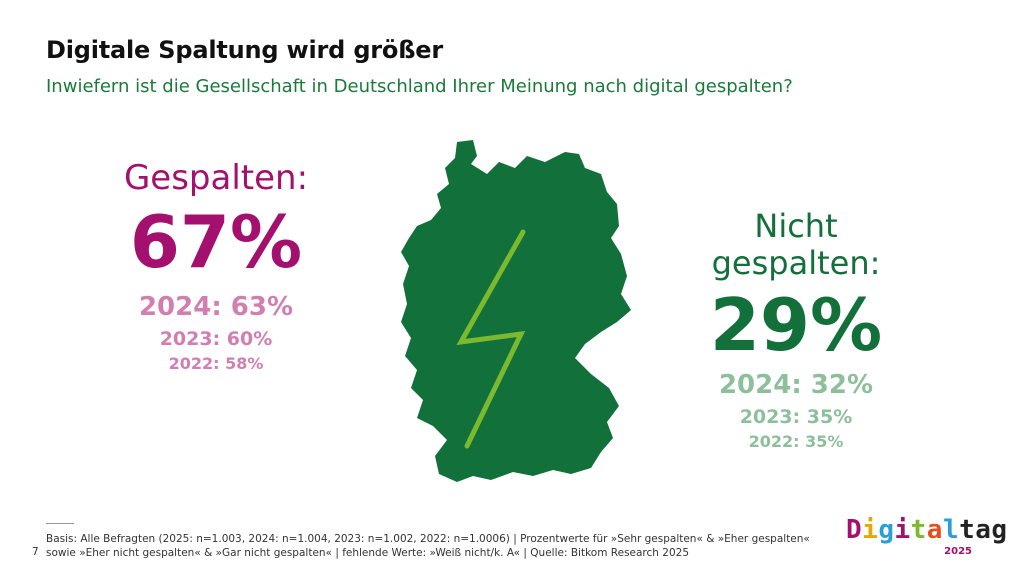 The height and width of the screenshot is (576, 1024). I want to click on germany-map-icon, so click(516, 311).